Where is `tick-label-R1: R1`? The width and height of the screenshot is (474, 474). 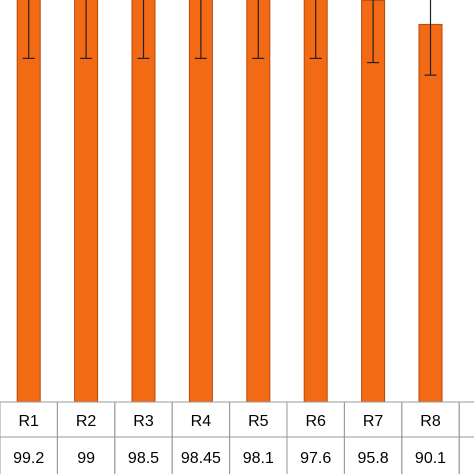 tick-label-R1: R1 is located at coordinates (28, 421).